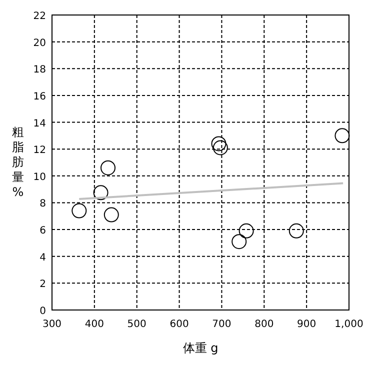 This screenshot has width=371, height=367. I want to click on y-tick-label: 10, so click(39, 177).